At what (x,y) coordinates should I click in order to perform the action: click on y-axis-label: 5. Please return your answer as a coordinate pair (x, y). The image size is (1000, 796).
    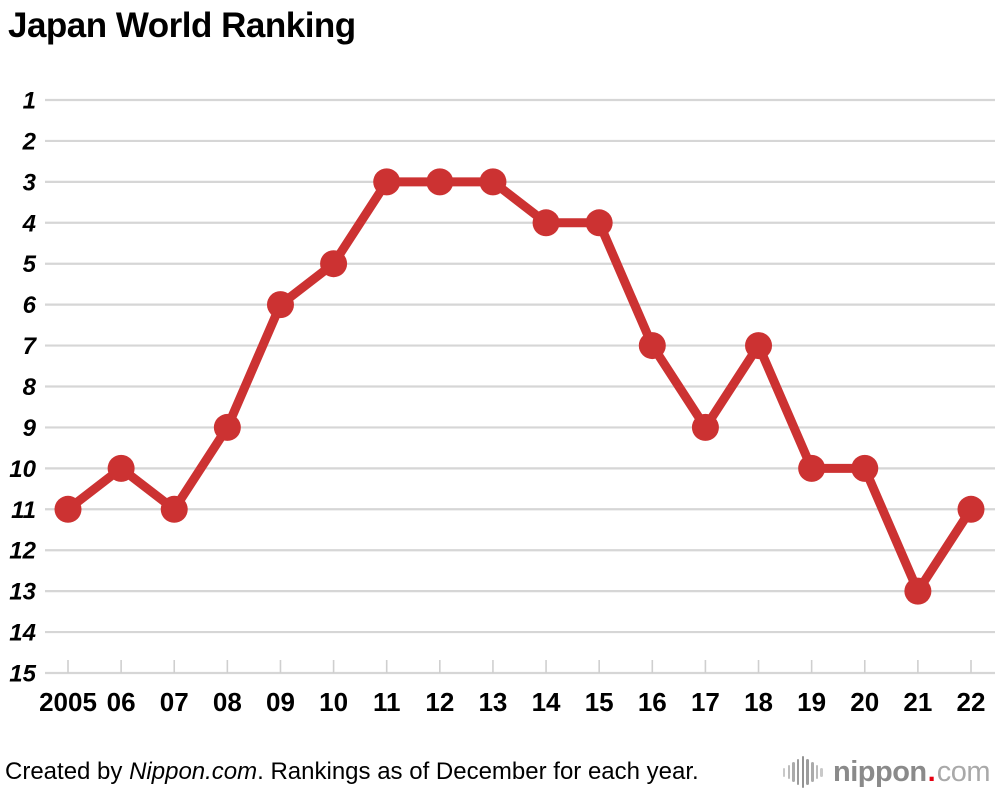
    Looking at the image, I should click on (30, 264).